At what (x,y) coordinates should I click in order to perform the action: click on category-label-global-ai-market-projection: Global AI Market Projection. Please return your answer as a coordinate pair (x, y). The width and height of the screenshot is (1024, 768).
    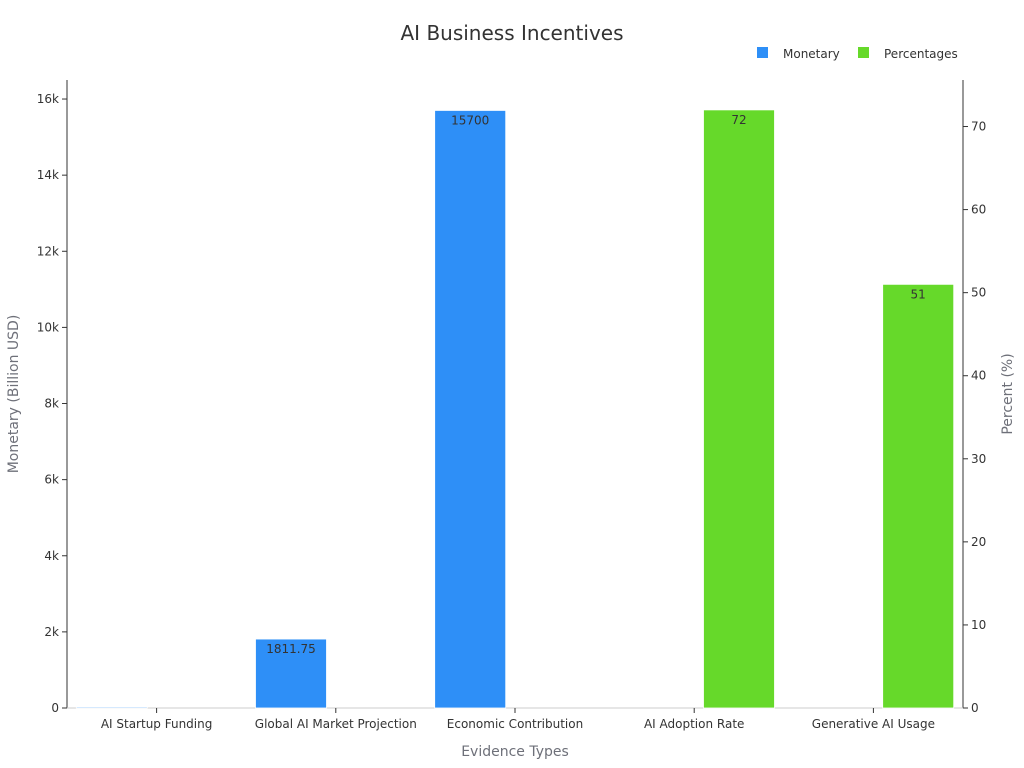
    Looking at the image, I should click on (336, 724).